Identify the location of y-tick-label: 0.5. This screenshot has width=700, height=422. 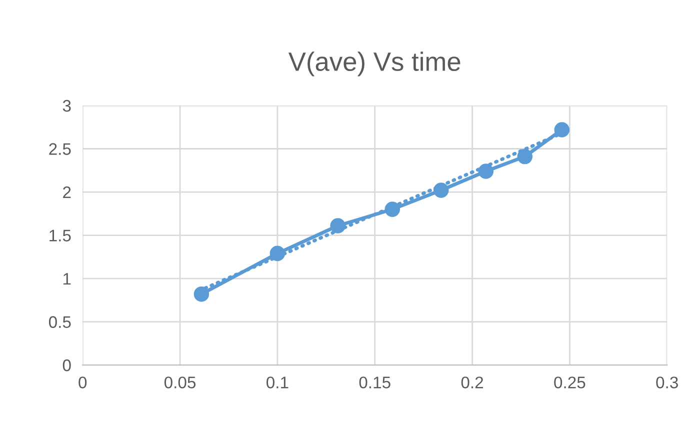
(59, 322).